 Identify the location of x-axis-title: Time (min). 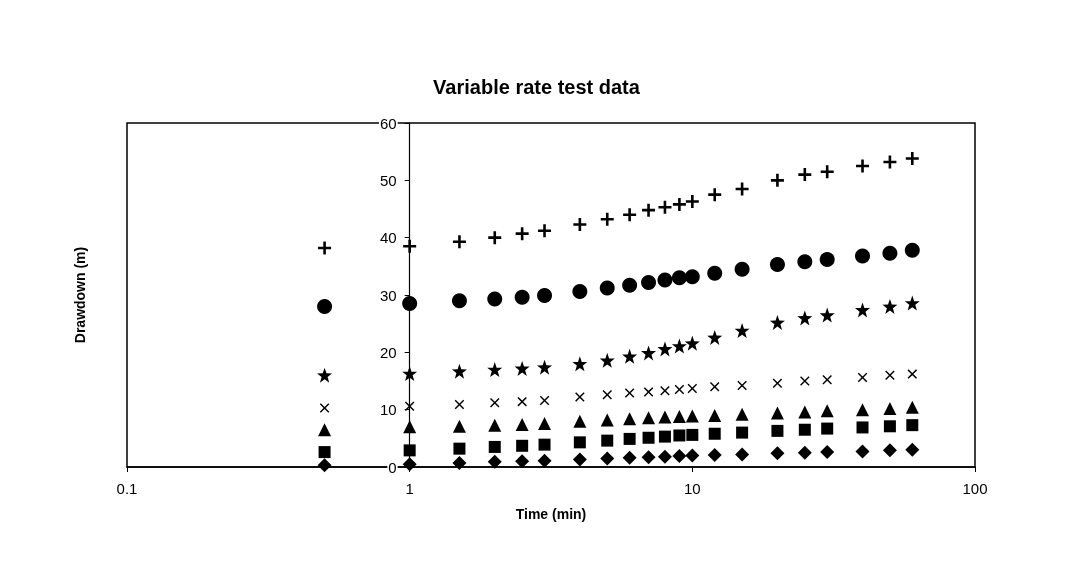
(551, 514).